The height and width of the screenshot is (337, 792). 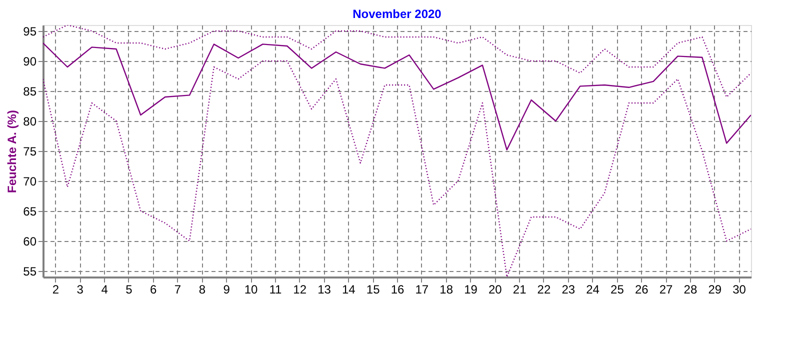 What do you see at coordinates (30, 91) in the screenshot?
I see `y-tick-label: 85` at bounding box center [30, 91].